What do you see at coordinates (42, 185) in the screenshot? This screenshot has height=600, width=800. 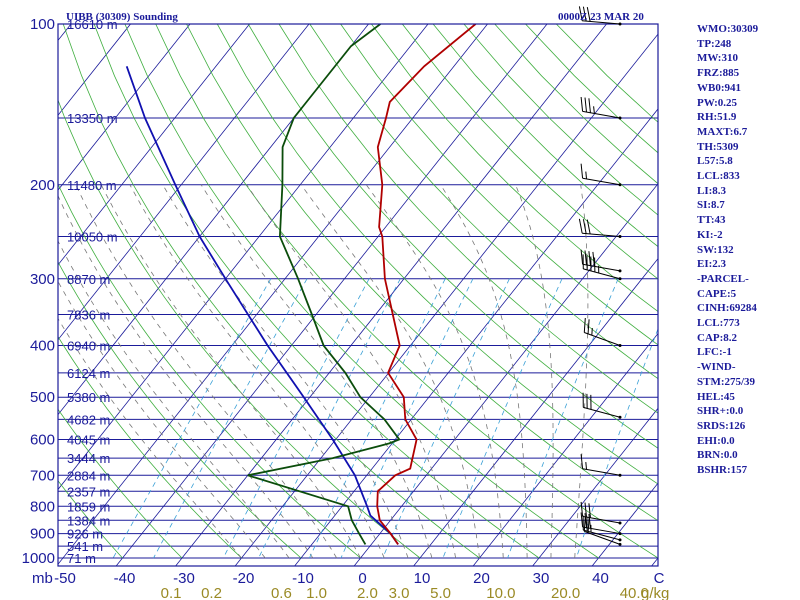 I see `pressure-tick-label: 200` at bounding box center [42, 185].